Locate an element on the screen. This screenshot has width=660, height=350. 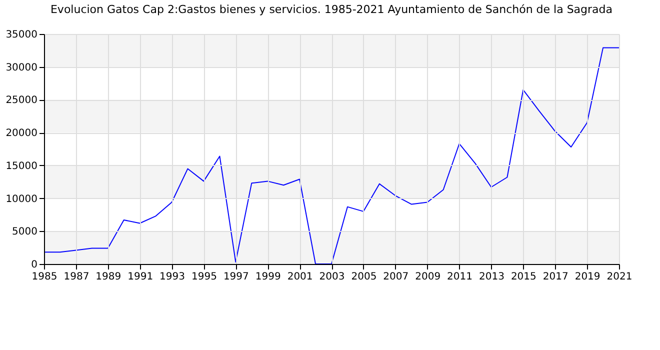
y-tick-label: 15000 is located at coordinates (22, 166).